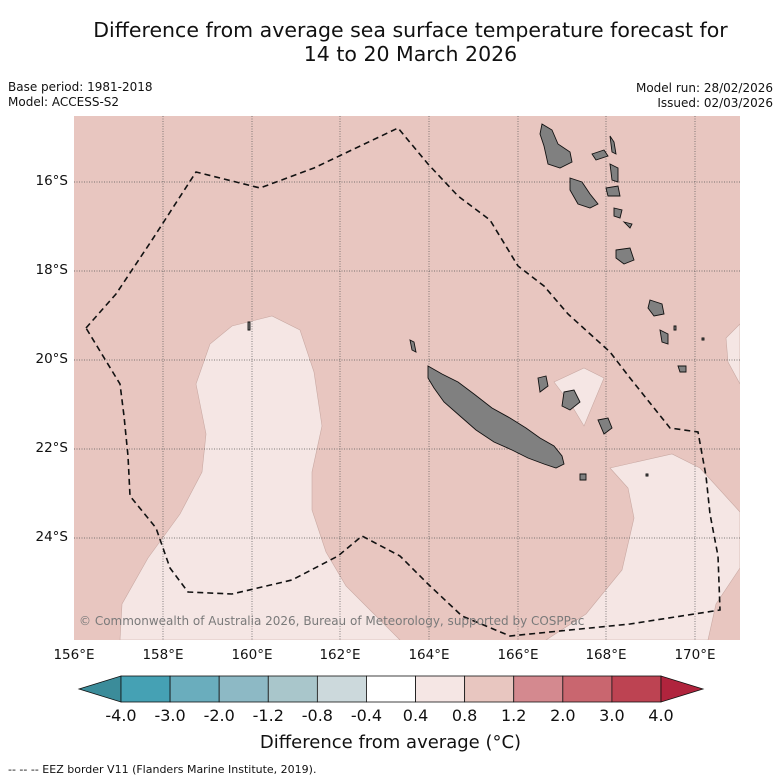 This screenshot has width=781, height=781. Describe the element at coordinates (252, 655) in the screenshot. I see `lon-label-160e: 160°E` at that location.